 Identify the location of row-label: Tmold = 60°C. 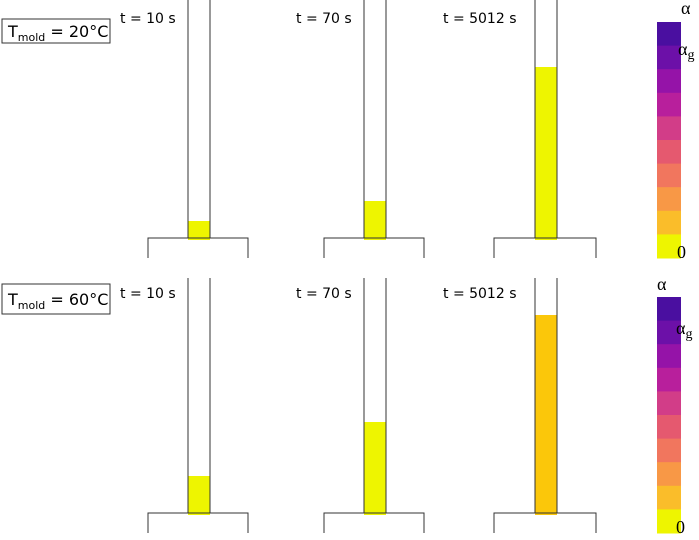
(57, 301).